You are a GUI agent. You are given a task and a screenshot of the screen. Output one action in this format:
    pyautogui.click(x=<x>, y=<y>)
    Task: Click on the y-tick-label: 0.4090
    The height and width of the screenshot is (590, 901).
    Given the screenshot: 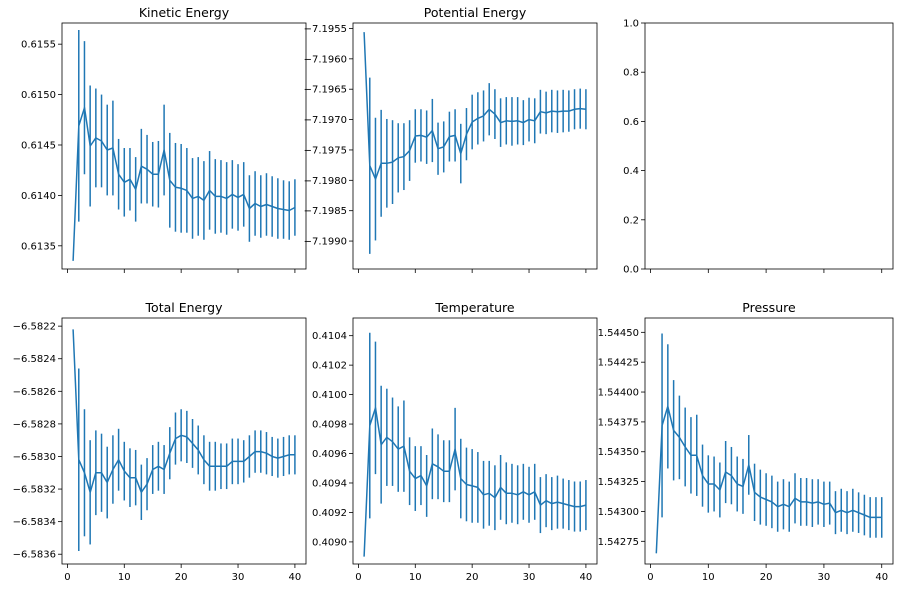 What is the action you would take?
    pyautogui.click(x=329, y=542)
    